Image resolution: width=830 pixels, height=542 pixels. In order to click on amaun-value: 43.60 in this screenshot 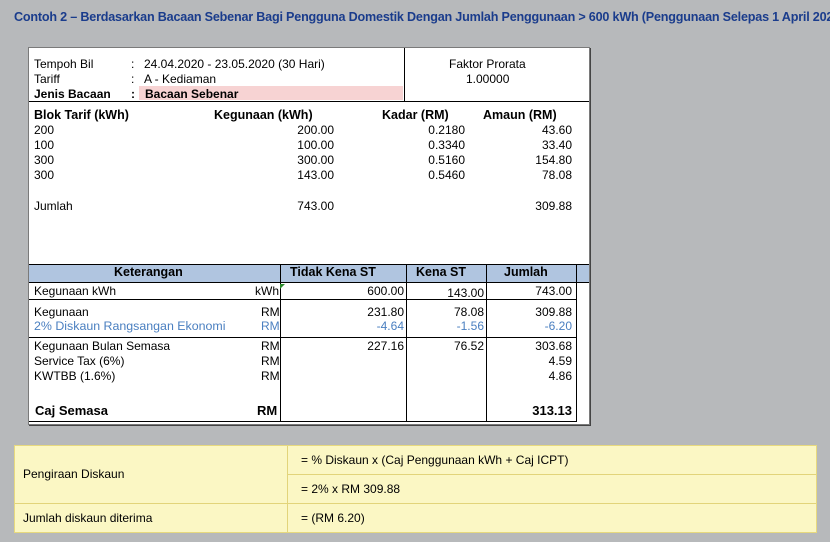, I will do `click(556, 130)`.